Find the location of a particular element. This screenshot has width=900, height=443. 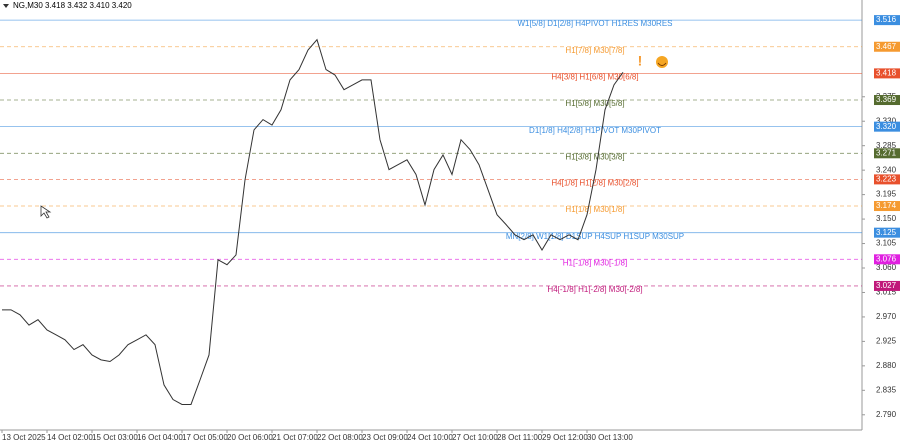

mouse-cursor is located at coordinates (46, 212).